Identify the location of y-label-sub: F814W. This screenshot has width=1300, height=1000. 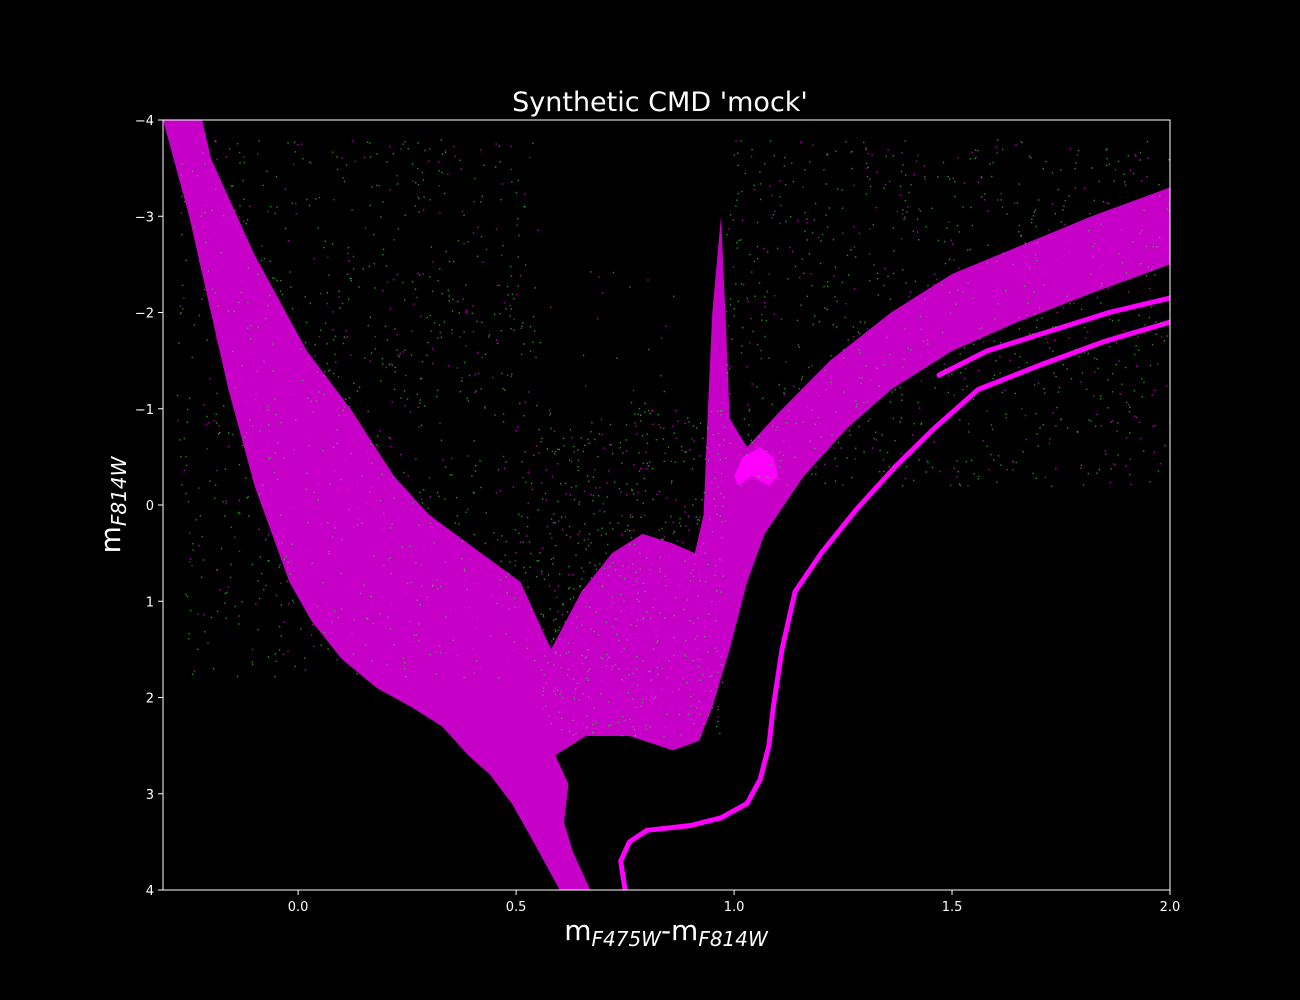
(119, 490).